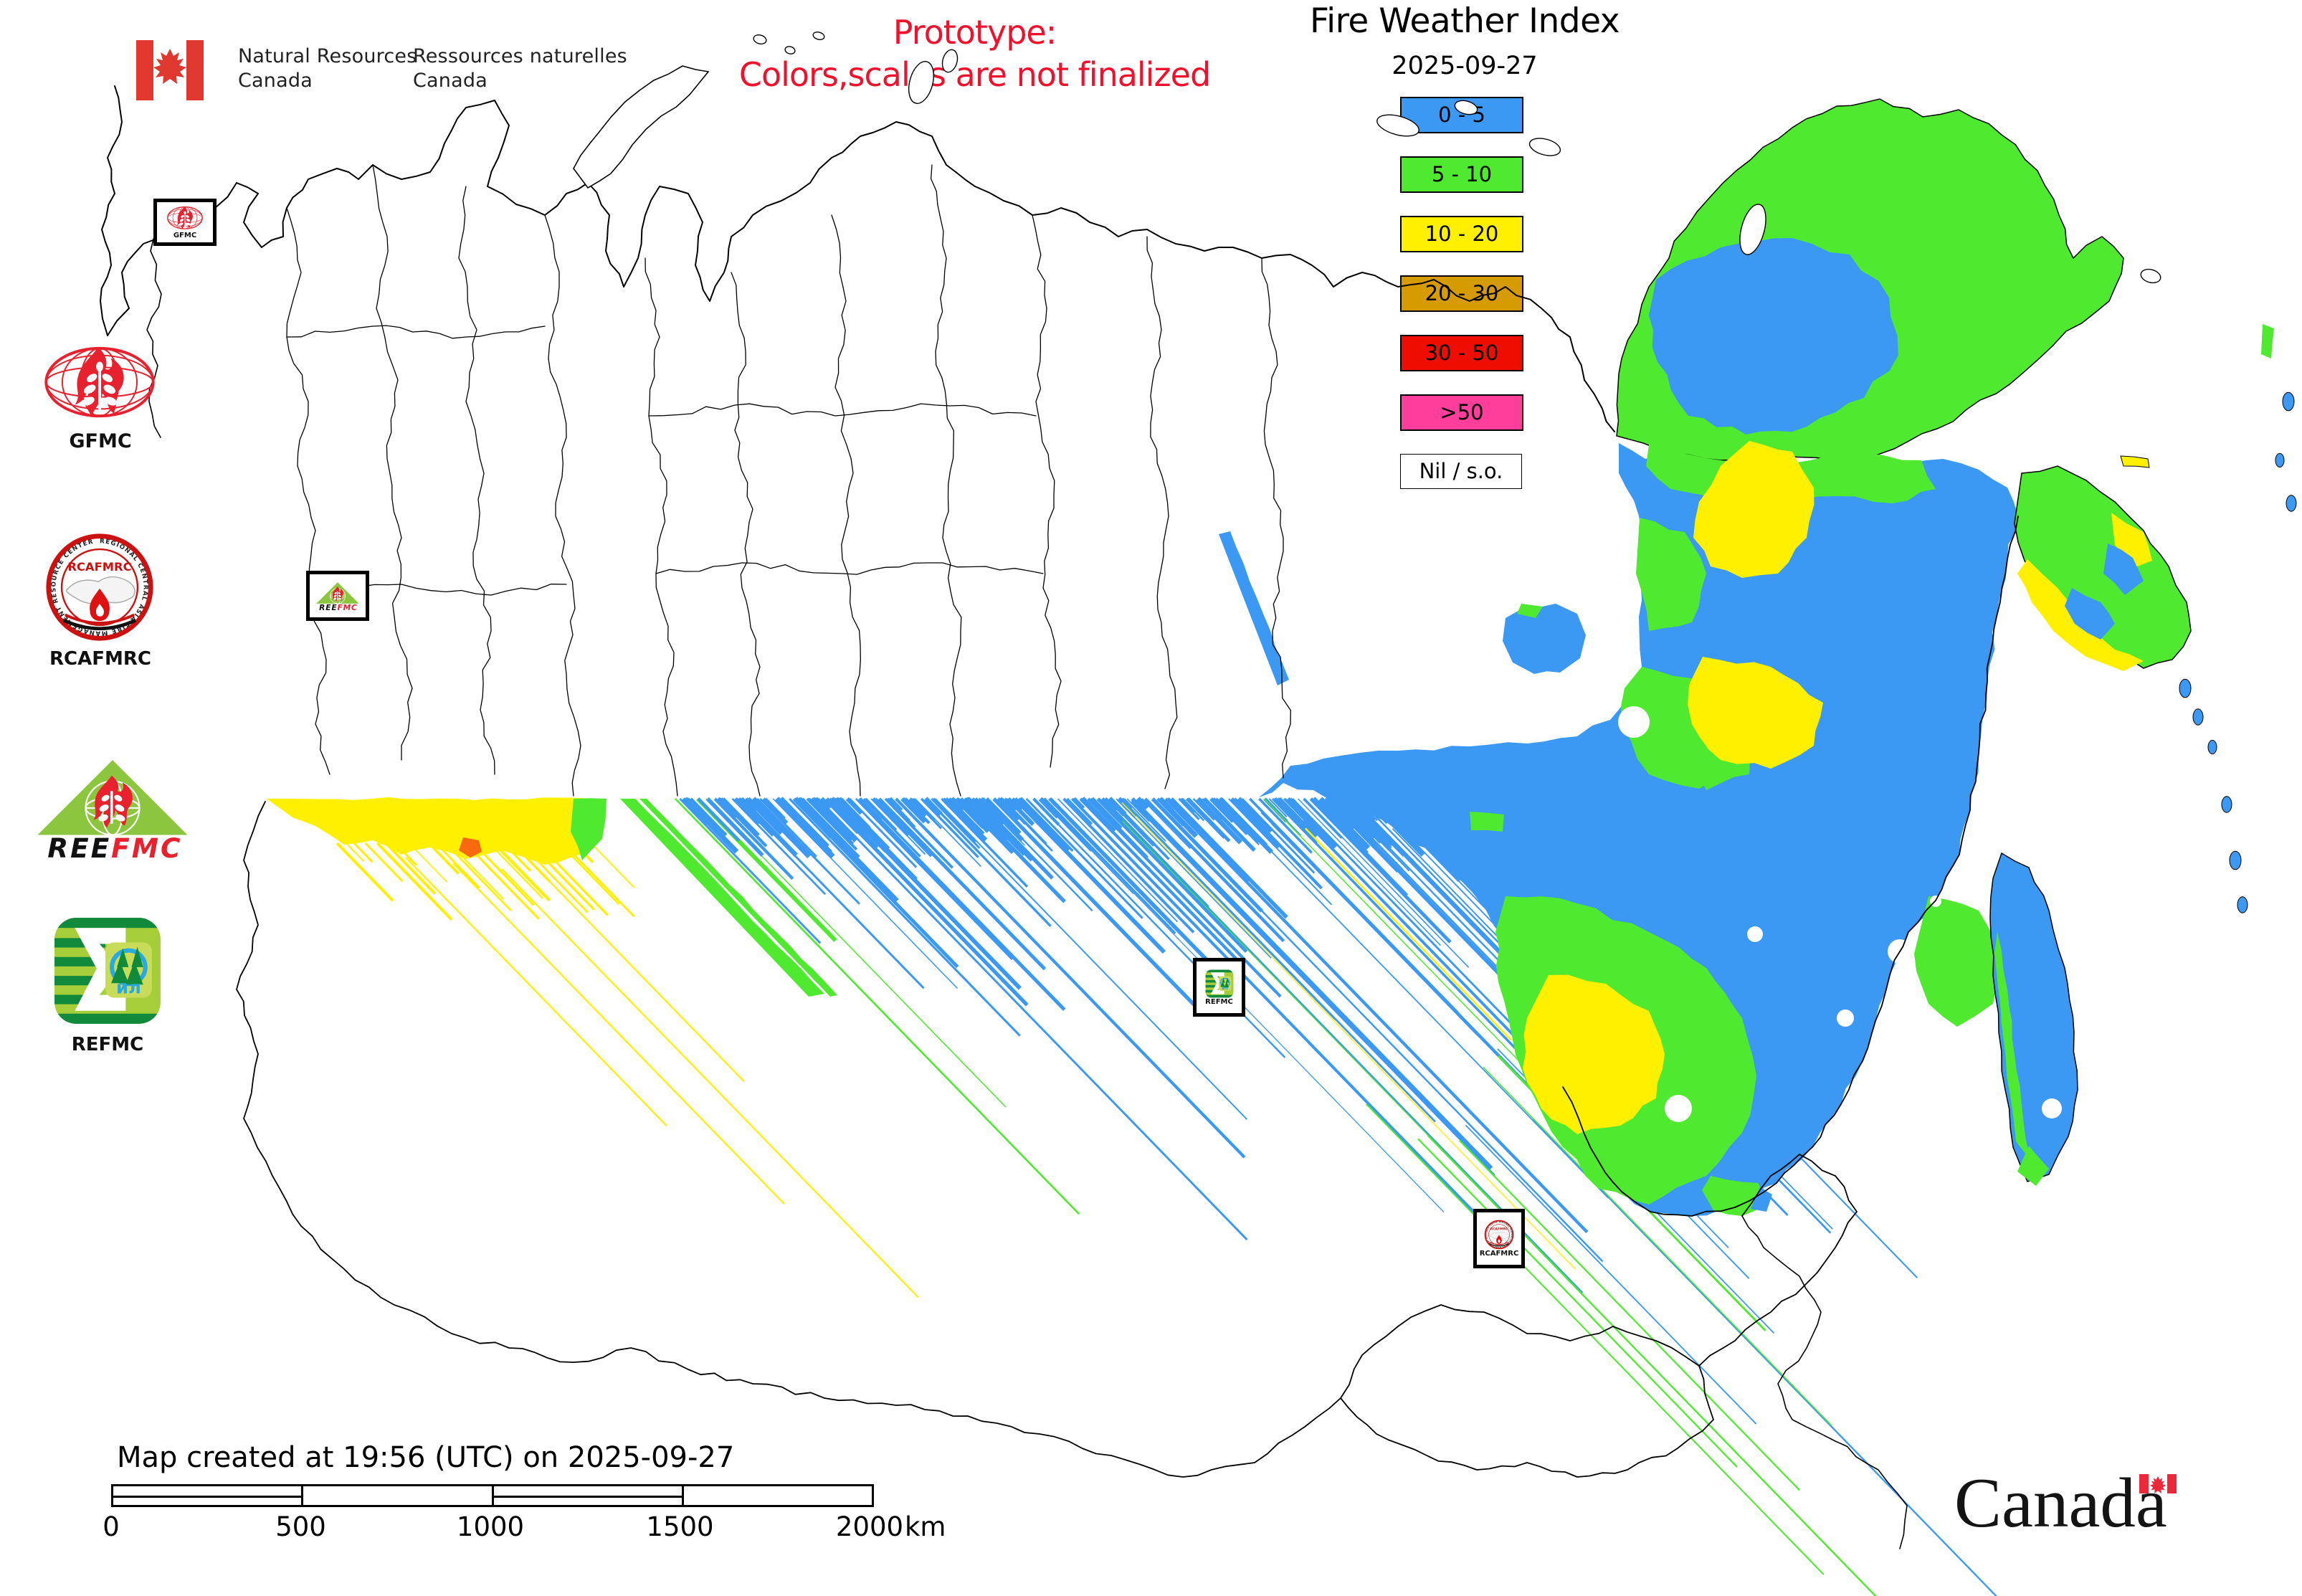 The width and height of the screenshot is (2302, 1596). I want to click on refmc-marker-label: REFMC, so click(1219, 1001).